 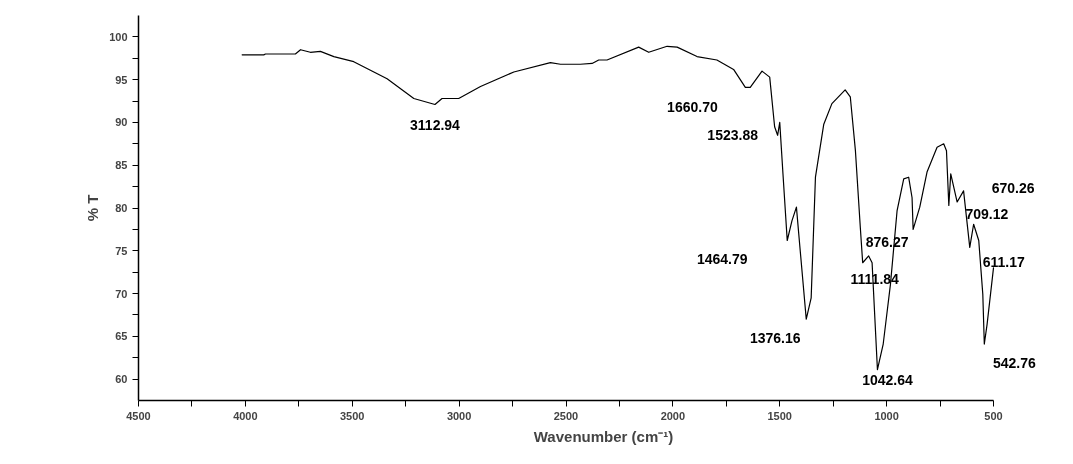 I want to click on y-tick-label: 90, so click(x=121, y=122).